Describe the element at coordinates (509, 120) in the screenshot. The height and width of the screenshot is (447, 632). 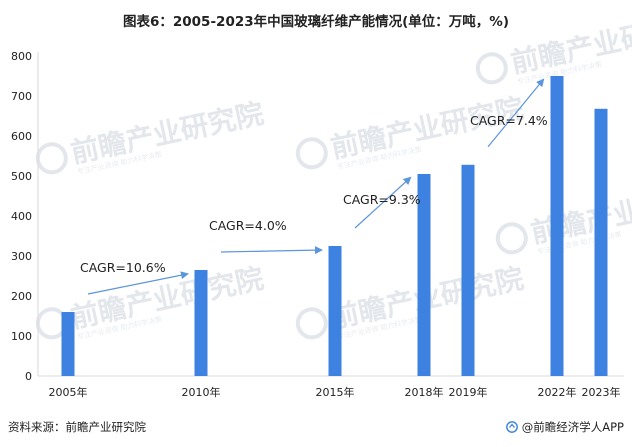
I see `cagr-label: CAGR=7.4%` at that location.